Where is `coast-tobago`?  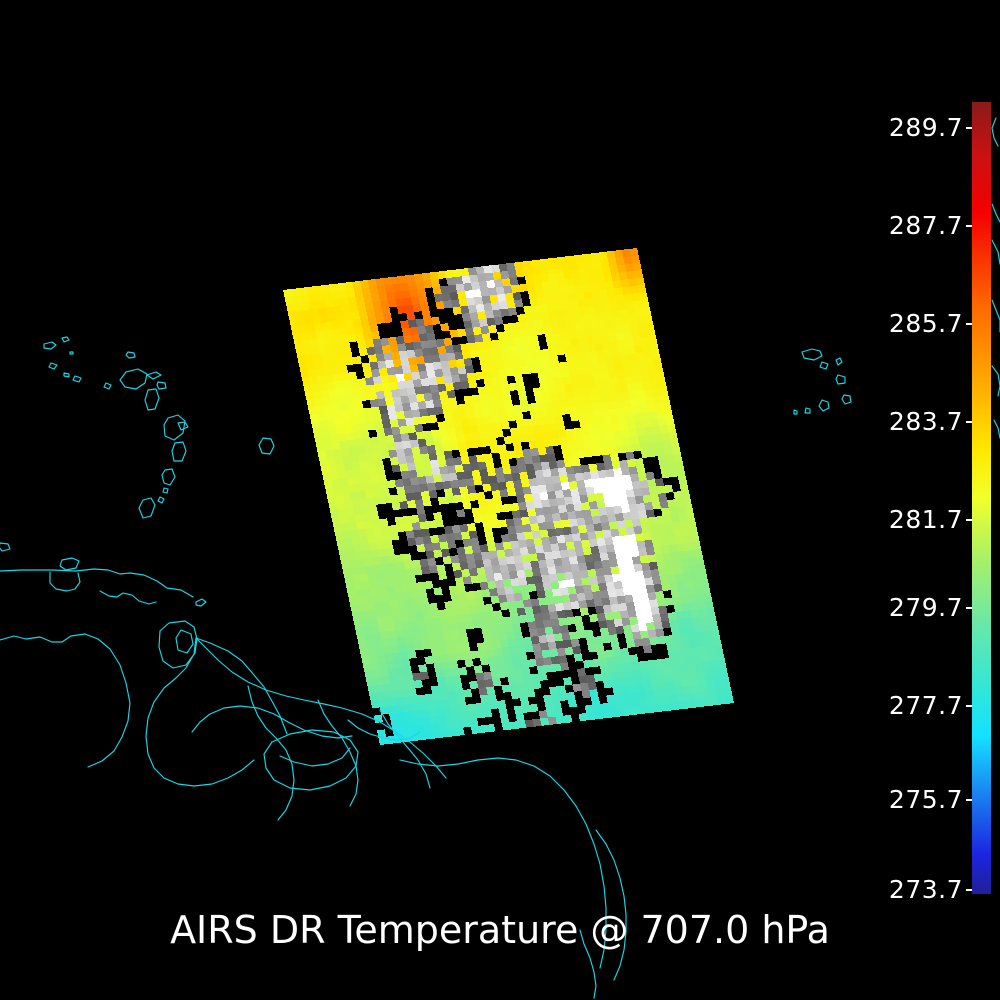
coast-tobago is located at coordinates (201, 602).